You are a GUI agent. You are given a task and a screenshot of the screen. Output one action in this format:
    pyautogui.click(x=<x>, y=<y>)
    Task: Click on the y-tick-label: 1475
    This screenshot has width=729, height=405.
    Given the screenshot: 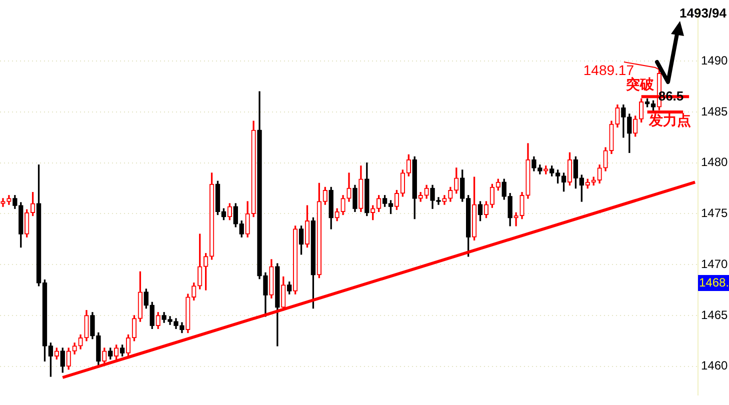 What is the action you would take?
    pyautogui.click(x=714, y=213)
    